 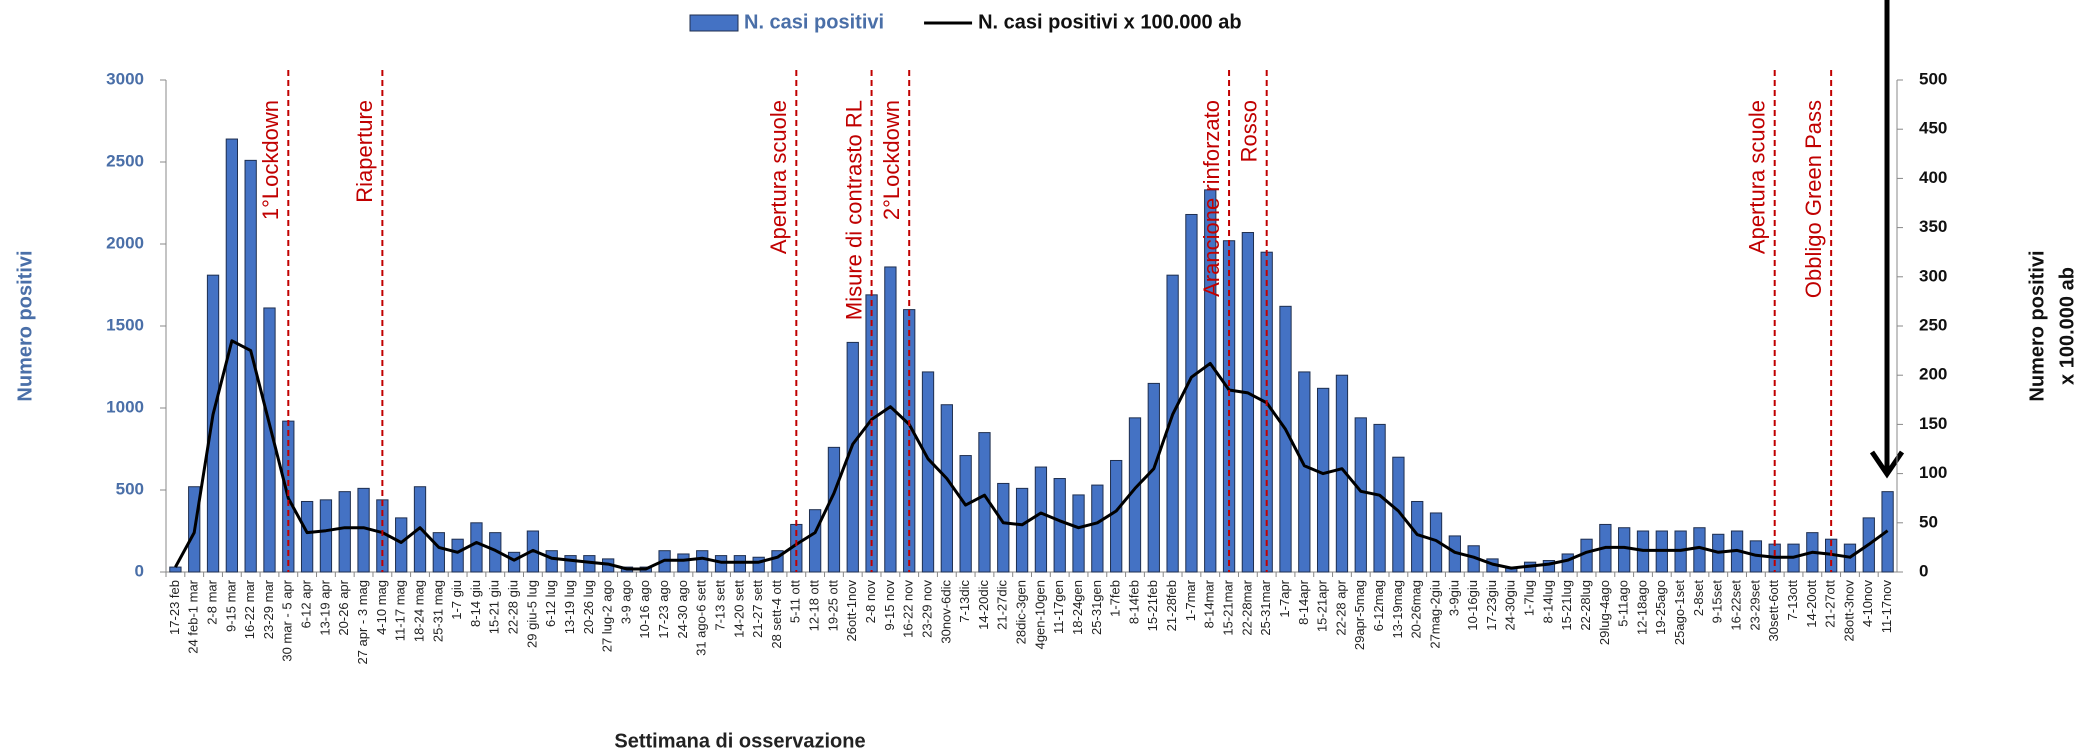 I want to click on x-tick-label: 18-24gen, so click(x=1077, y=607).